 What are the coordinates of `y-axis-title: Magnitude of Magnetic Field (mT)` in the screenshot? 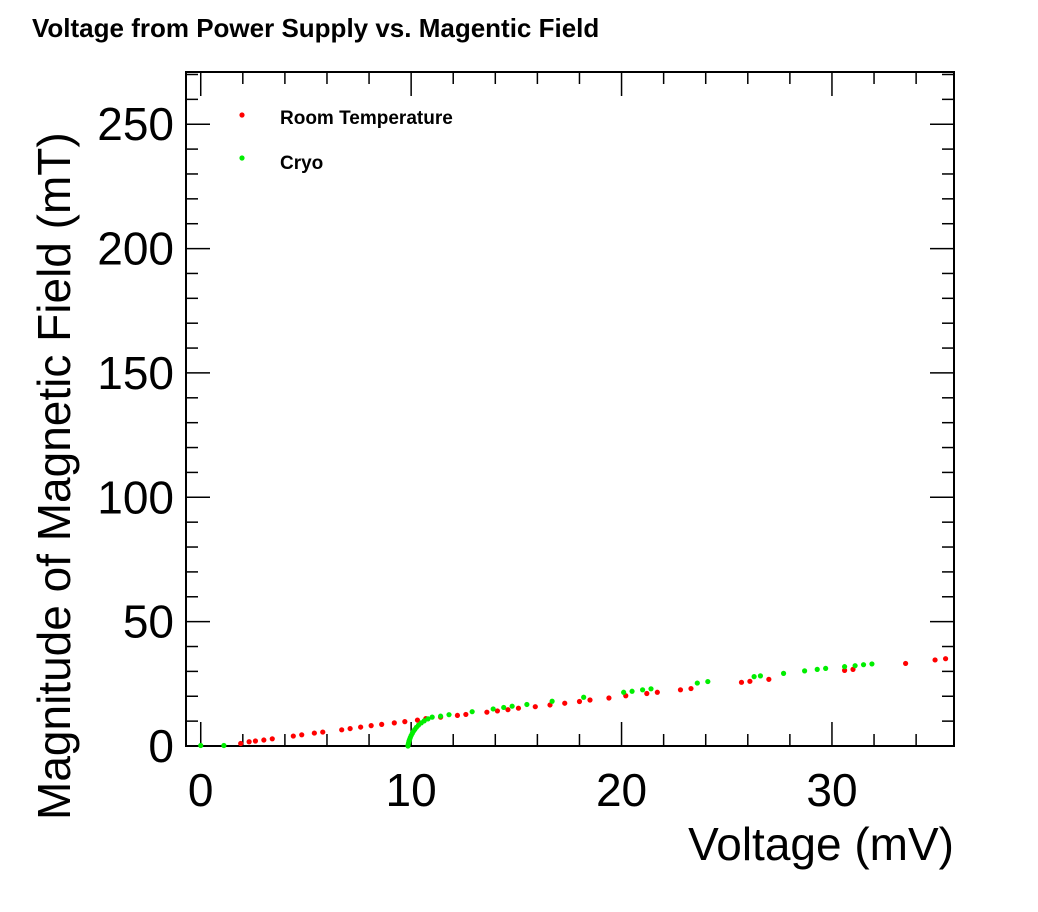 It's located at (54, 476).